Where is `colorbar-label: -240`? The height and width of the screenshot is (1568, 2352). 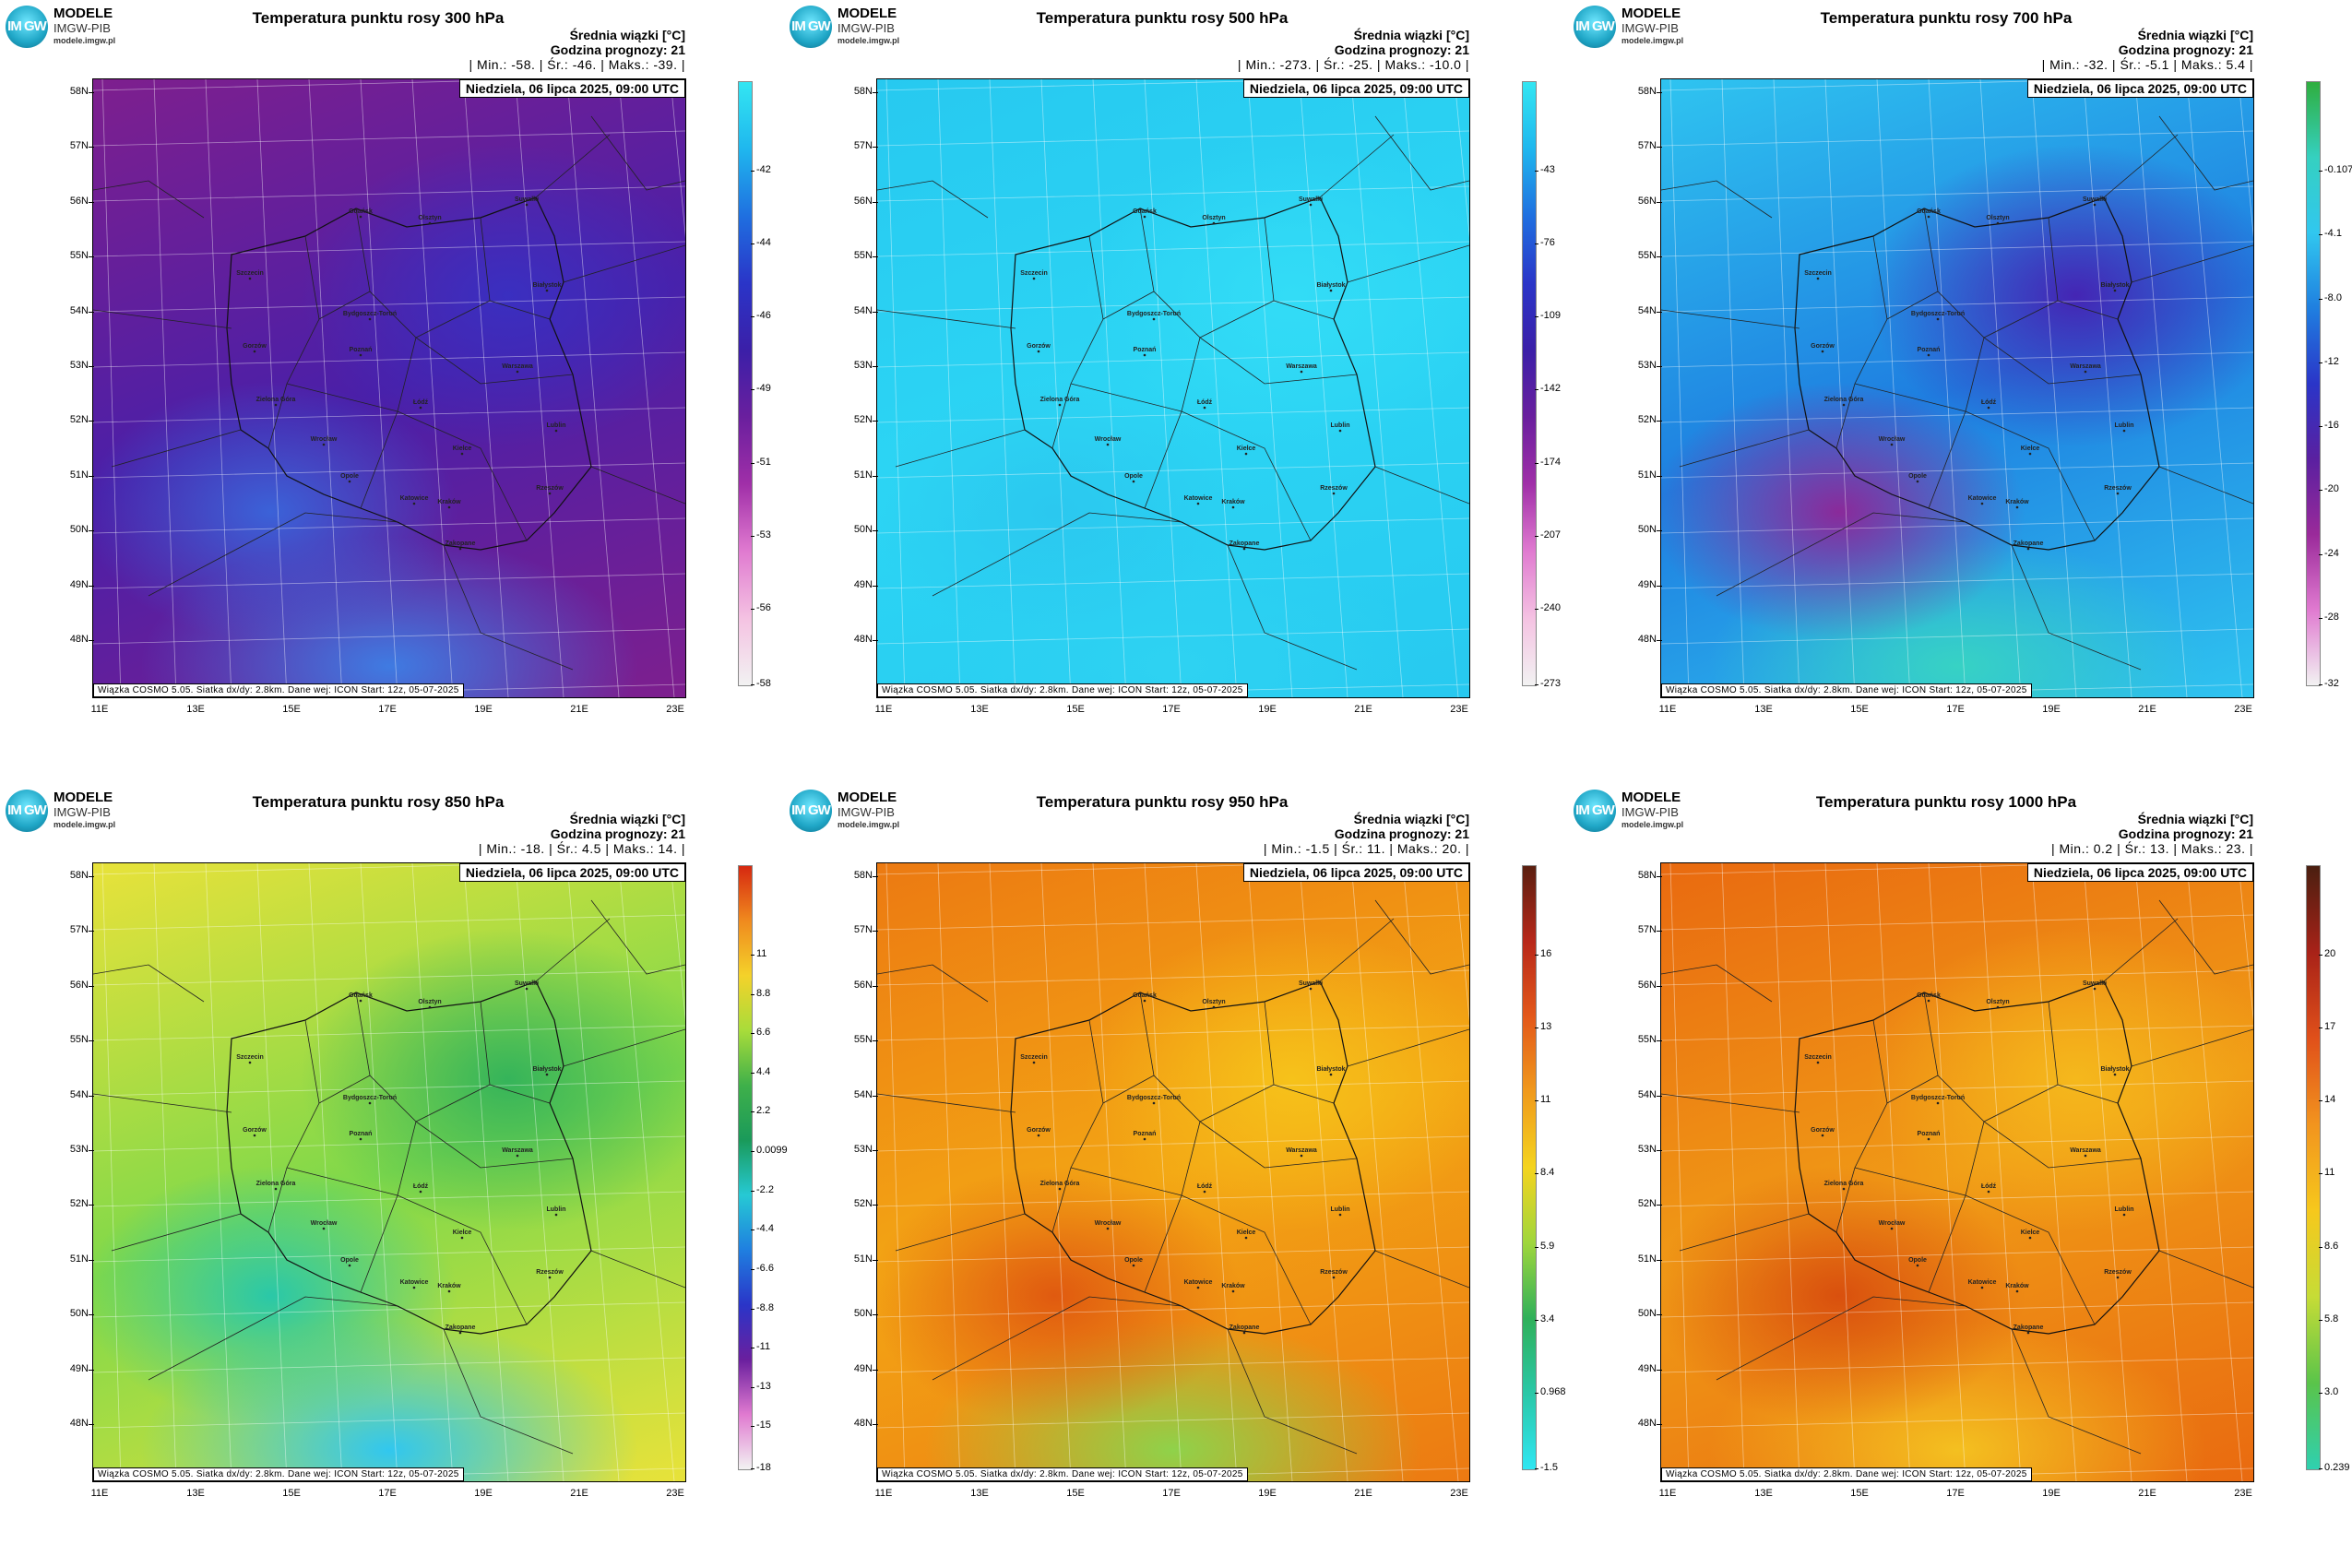 colorbar-label: -240 is located at coordinates (1548, 607).